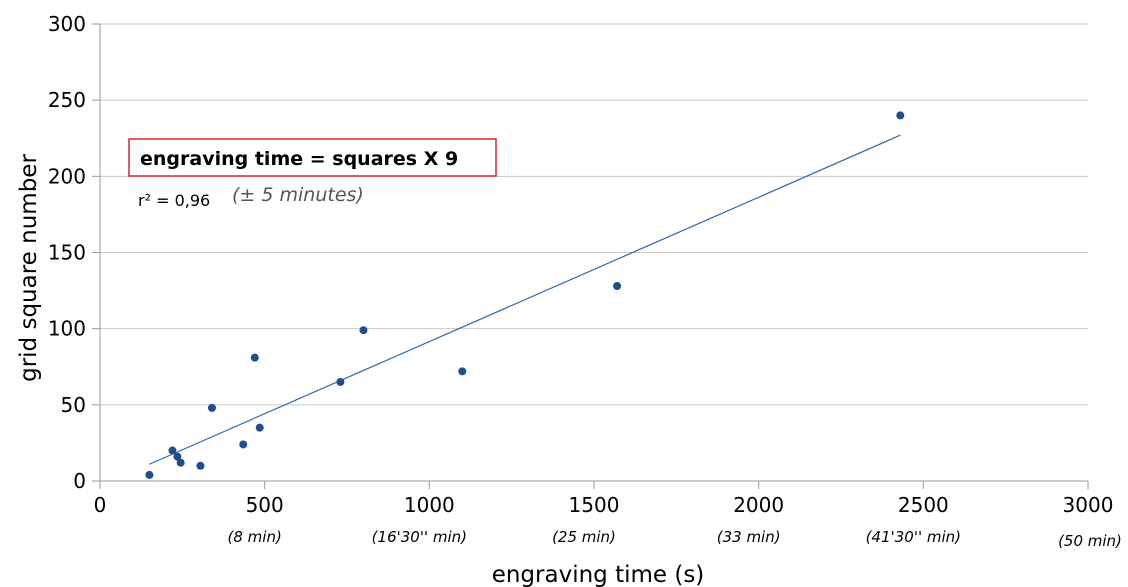  I want to click on formula-box, so click(312, 157).